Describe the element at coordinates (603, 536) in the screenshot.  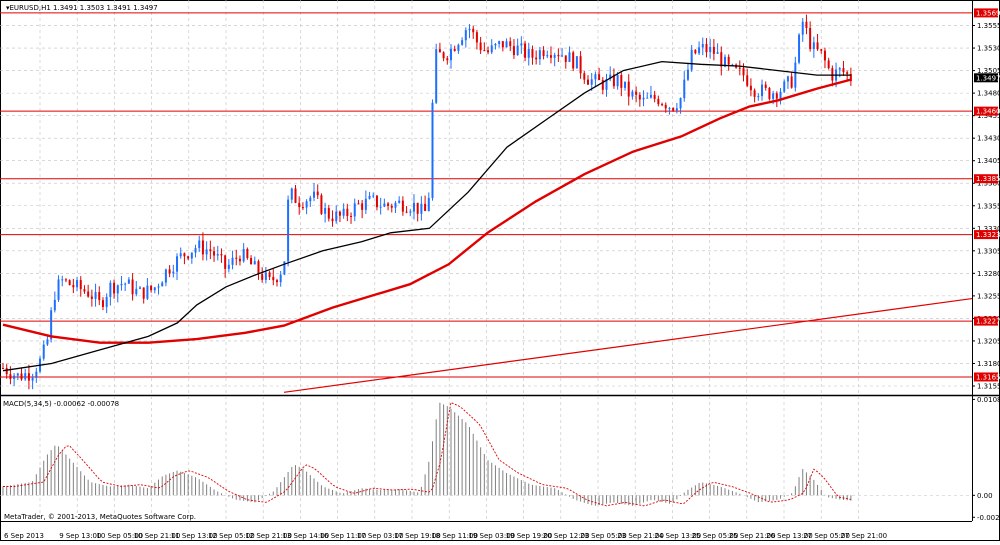
I see `x-tick-label: 23 Sep 05:00` at that location.